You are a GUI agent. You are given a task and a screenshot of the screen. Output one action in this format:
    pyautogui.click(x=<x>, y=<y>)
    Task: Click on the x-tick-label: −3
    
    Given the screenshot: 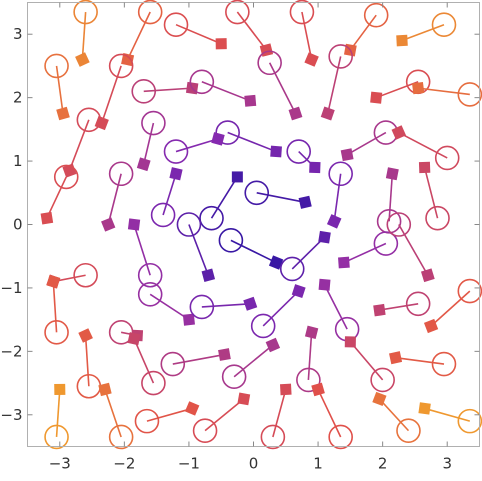 What is the action you would take?
    pyautogui.click(x=60, y=464)
    